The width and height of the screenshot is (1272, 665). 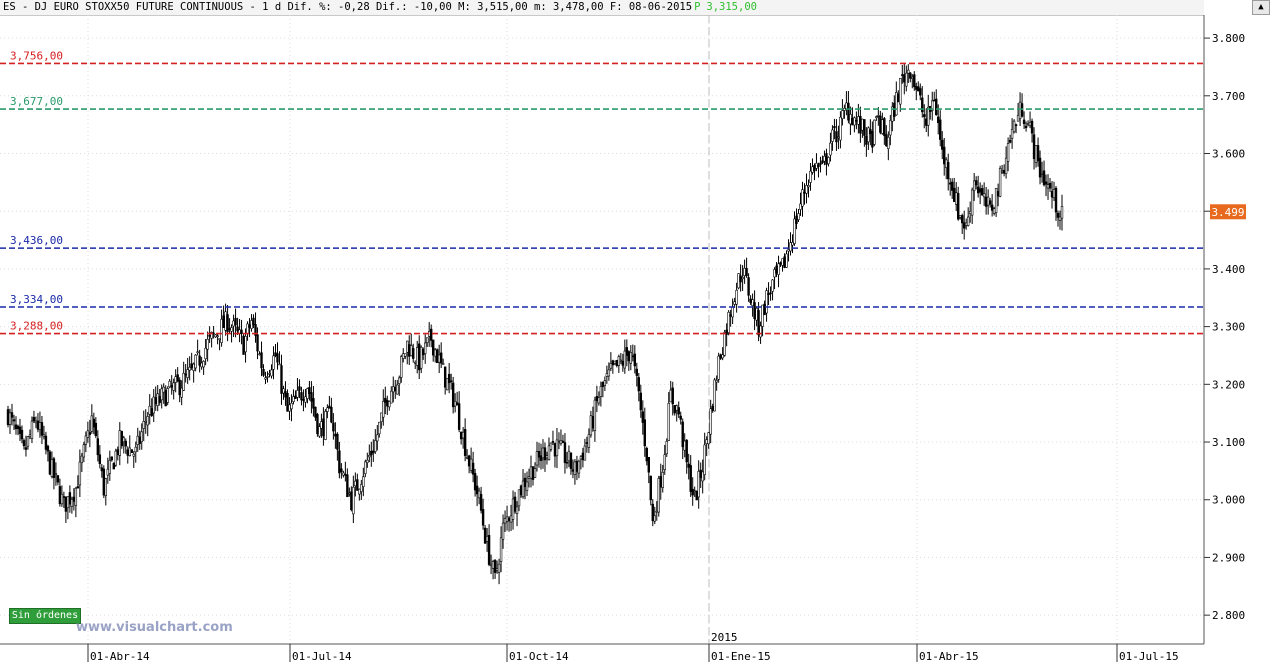 What do you see at coordinates (36, 326) in the screenshot?
I see `level-label: 3,288,00` at bounding box center [36, 326].